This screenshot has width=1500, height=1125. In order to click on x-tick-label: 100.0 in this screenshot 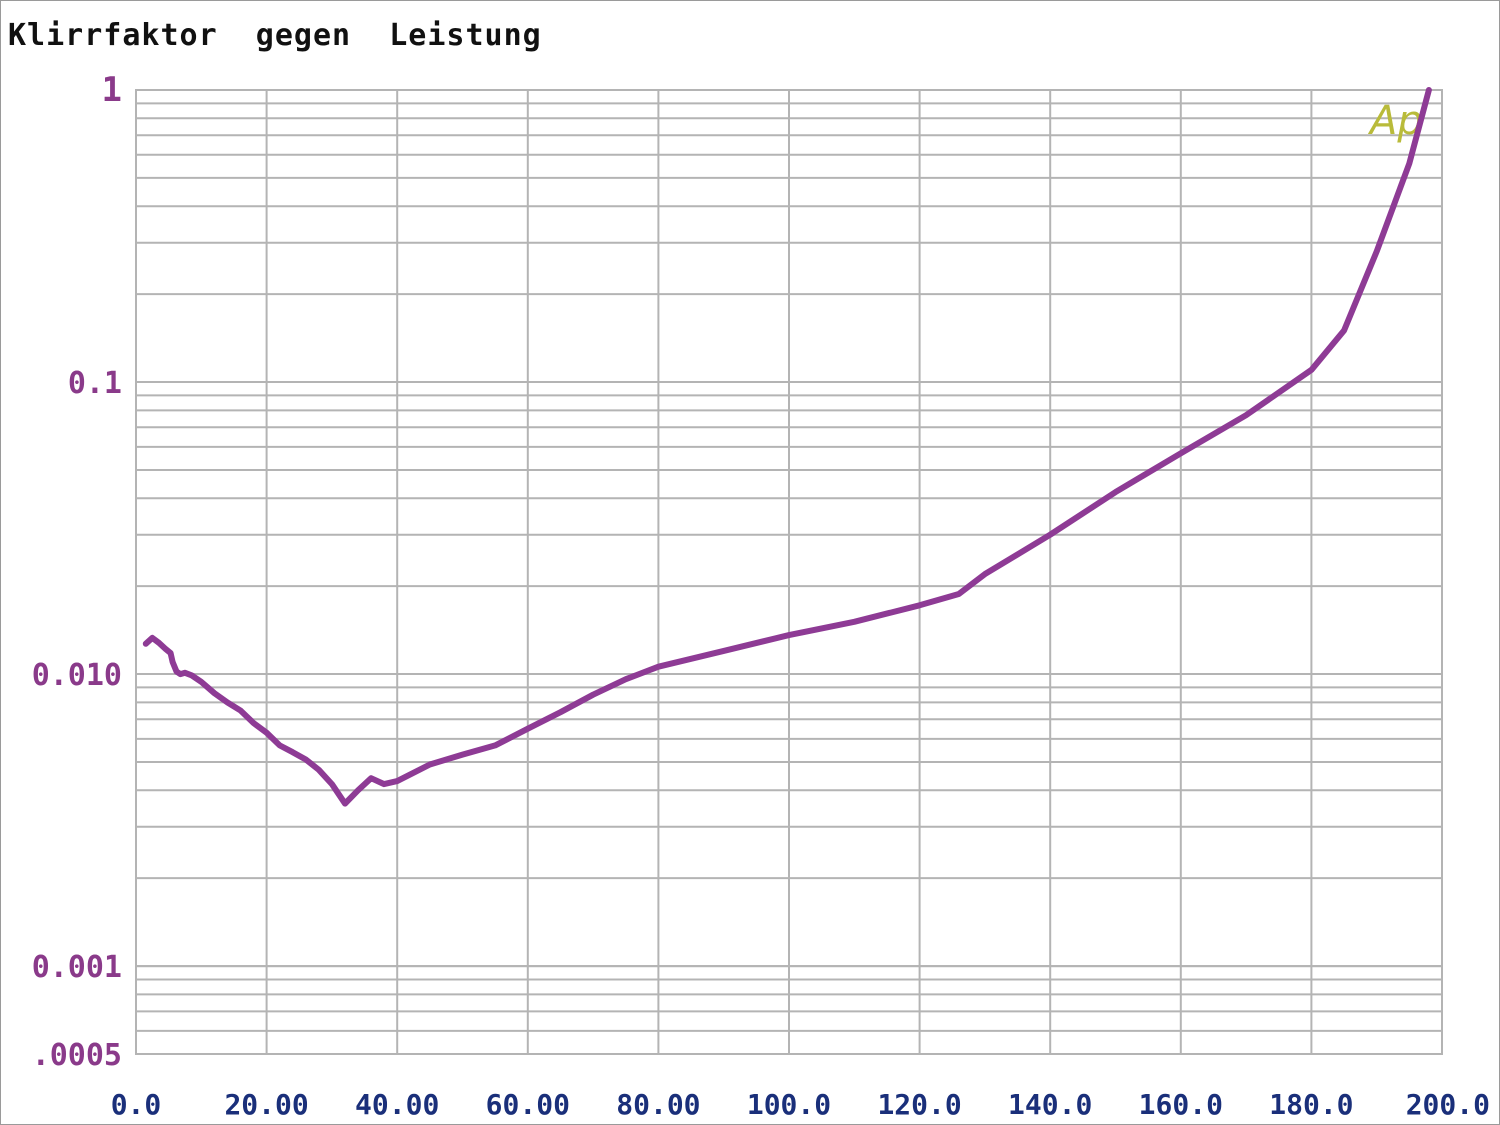, I will do `click(789, 1104)`.